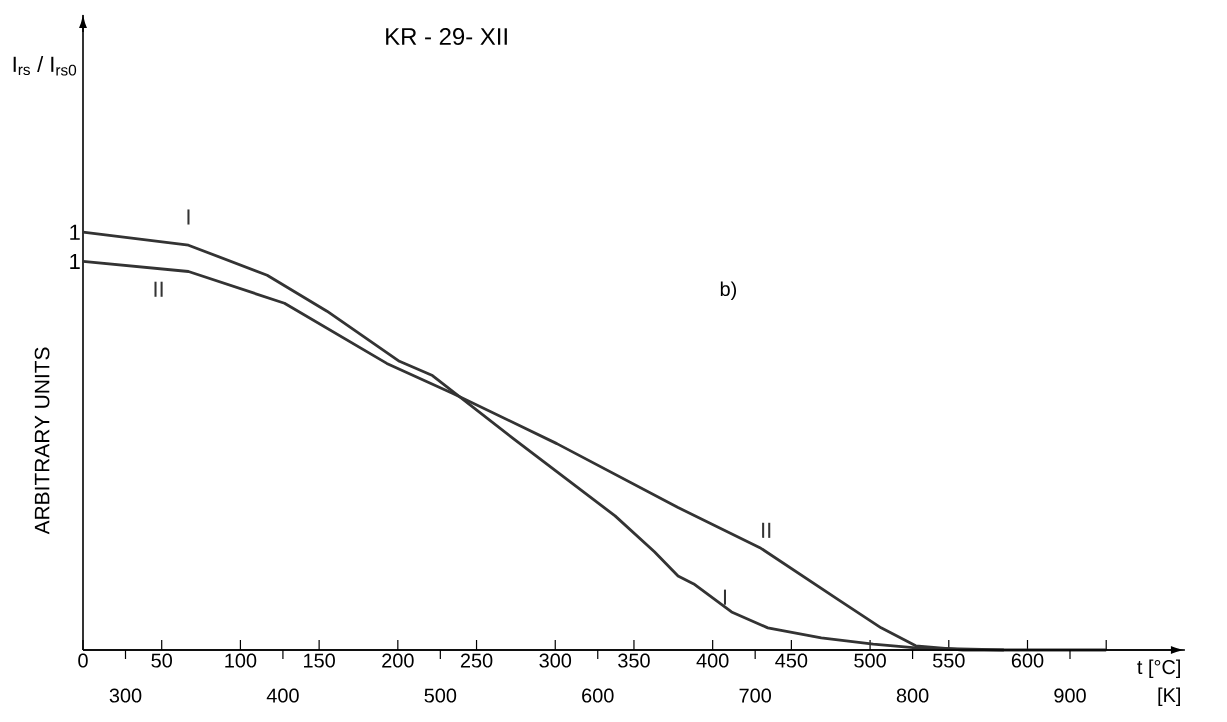  What do you see at coordinates (282, 695) in the screenshot?
I see `x2-tick-label: 400` at bounding box center [282, 695].